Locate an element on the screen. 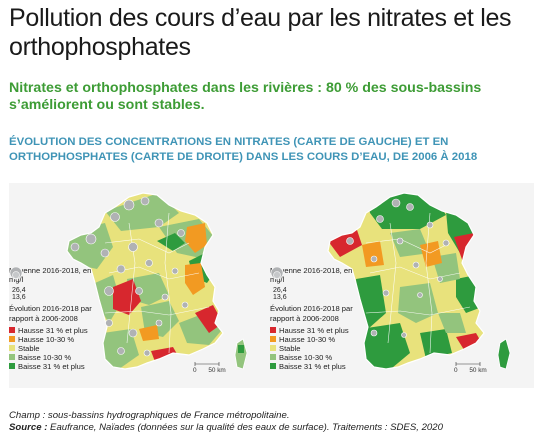 This screenshot has height=443, width=536. corsica-baisse is located at coordinates (241, 349).